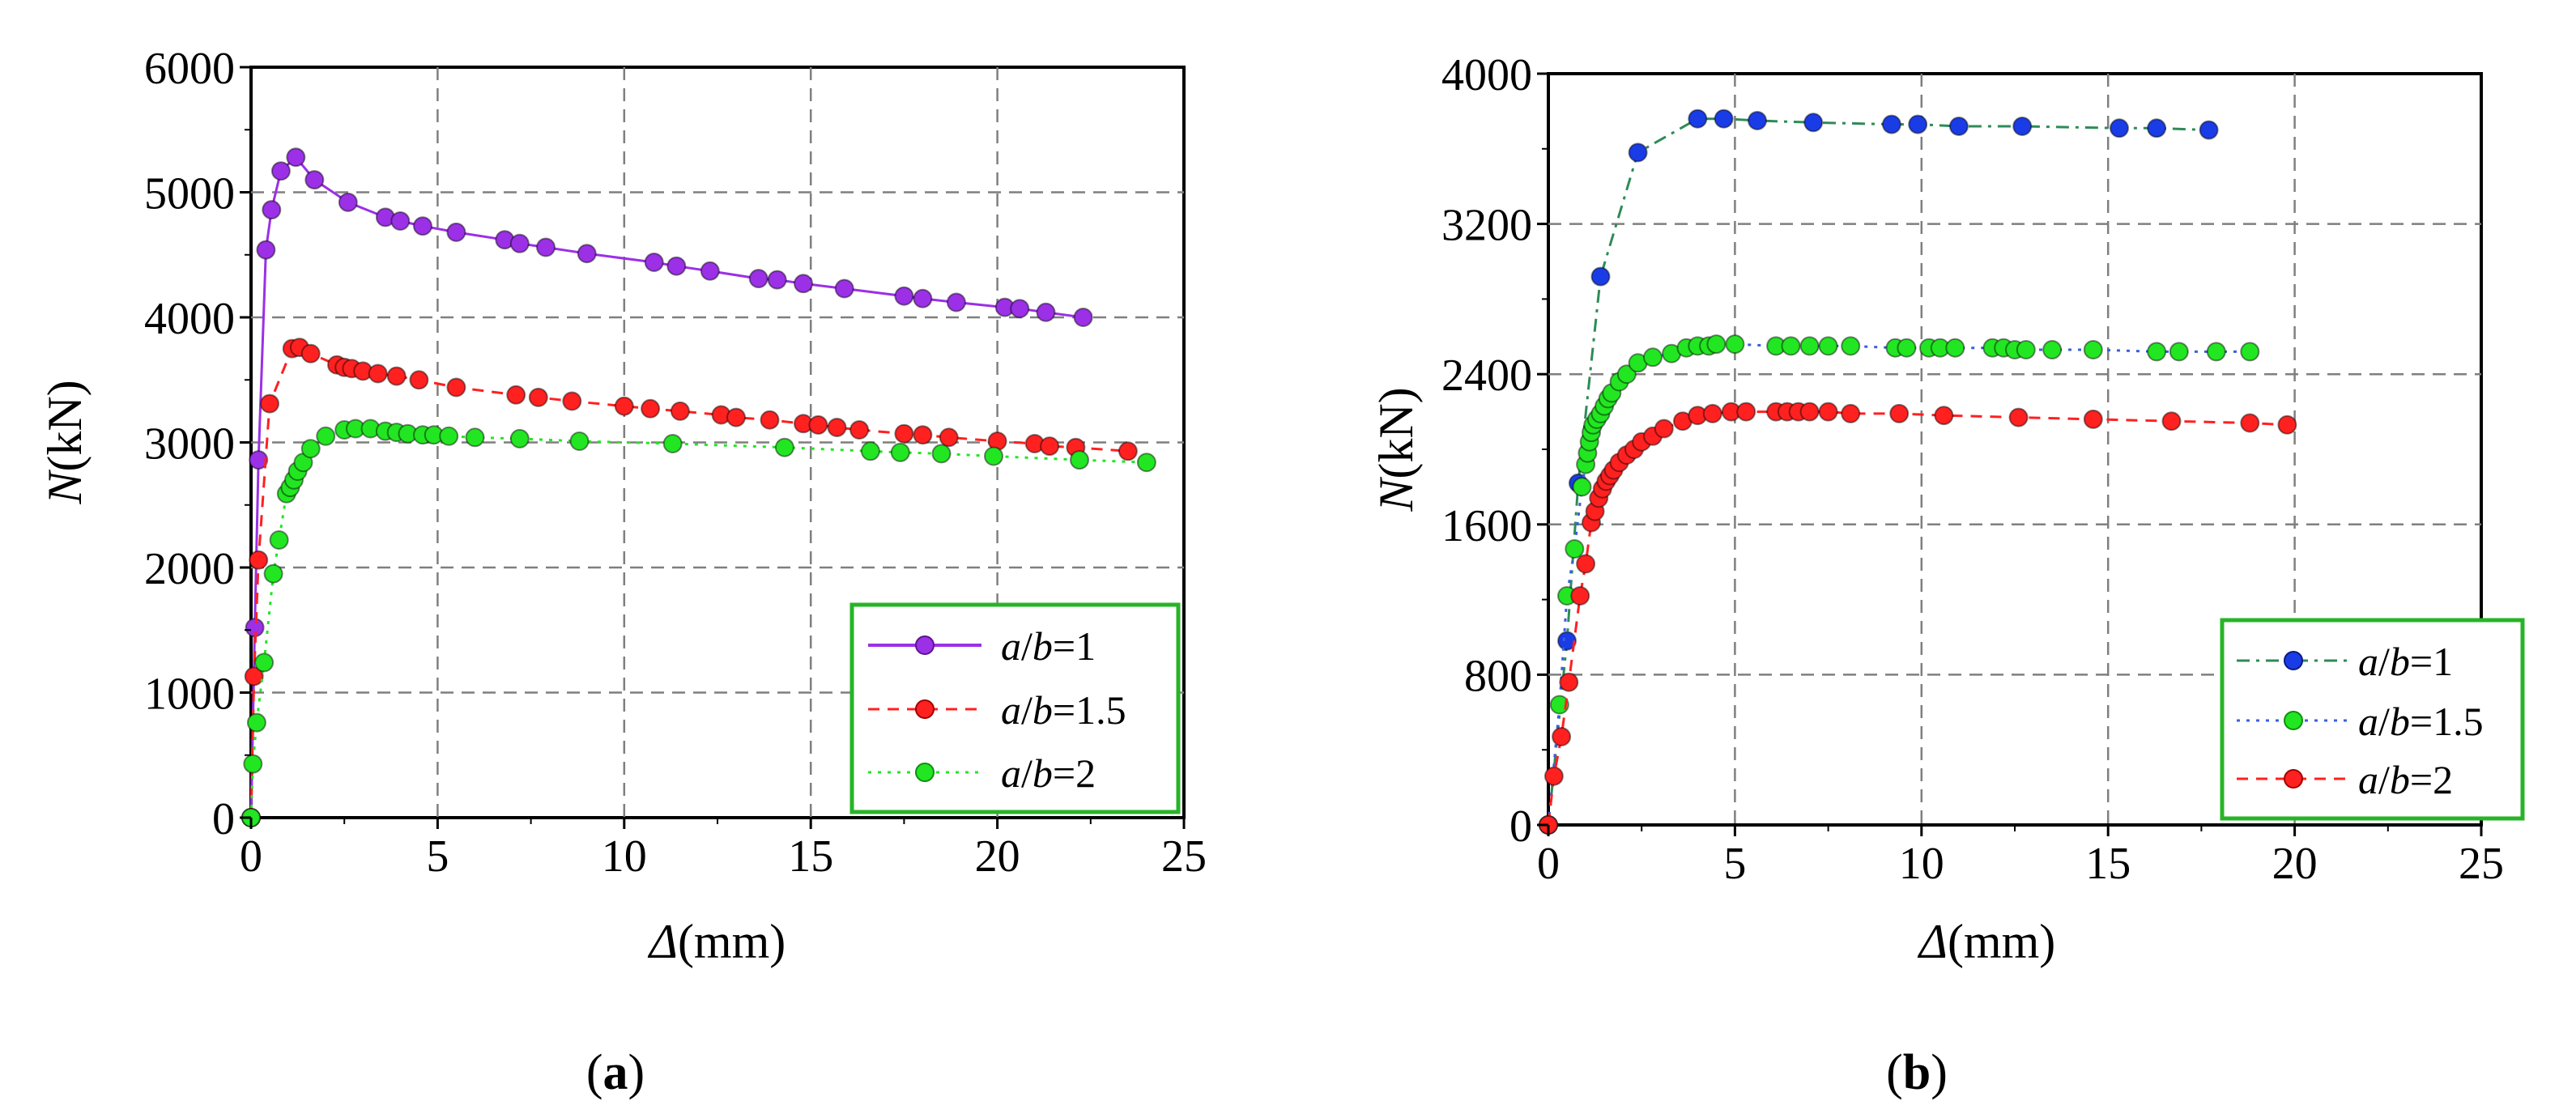 The height and width of the screenshot is (1118, 2576). Describe the element at coordinates (1486, 226) in the screenshot. I see `y-tick-label-4: 3200` at that location.